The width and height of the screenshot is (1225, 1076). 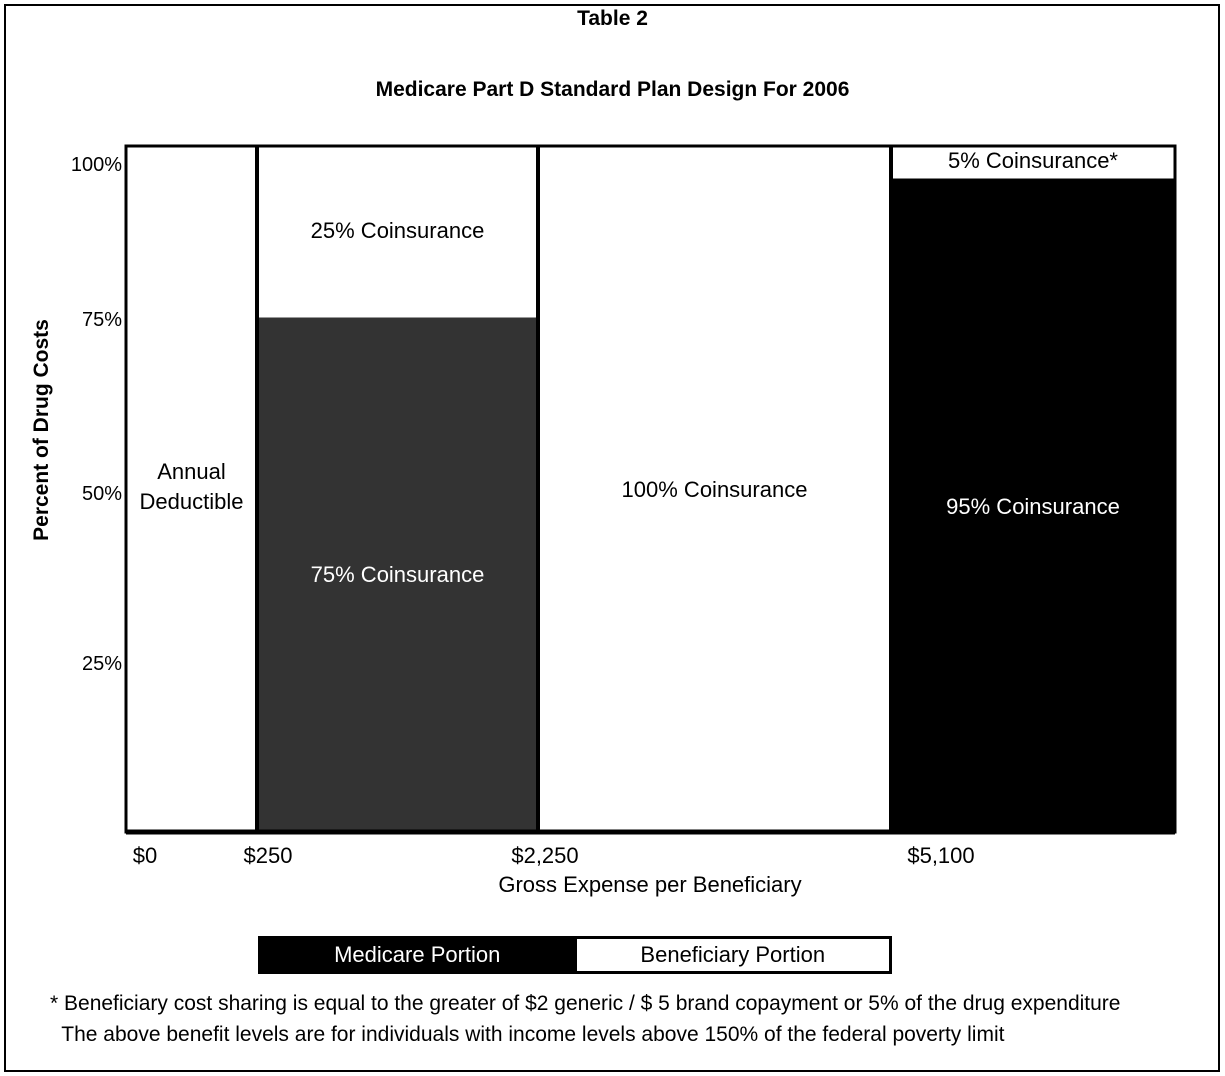 I want to click on y-tick-label-3: 100%, so click(x=96, y=165).